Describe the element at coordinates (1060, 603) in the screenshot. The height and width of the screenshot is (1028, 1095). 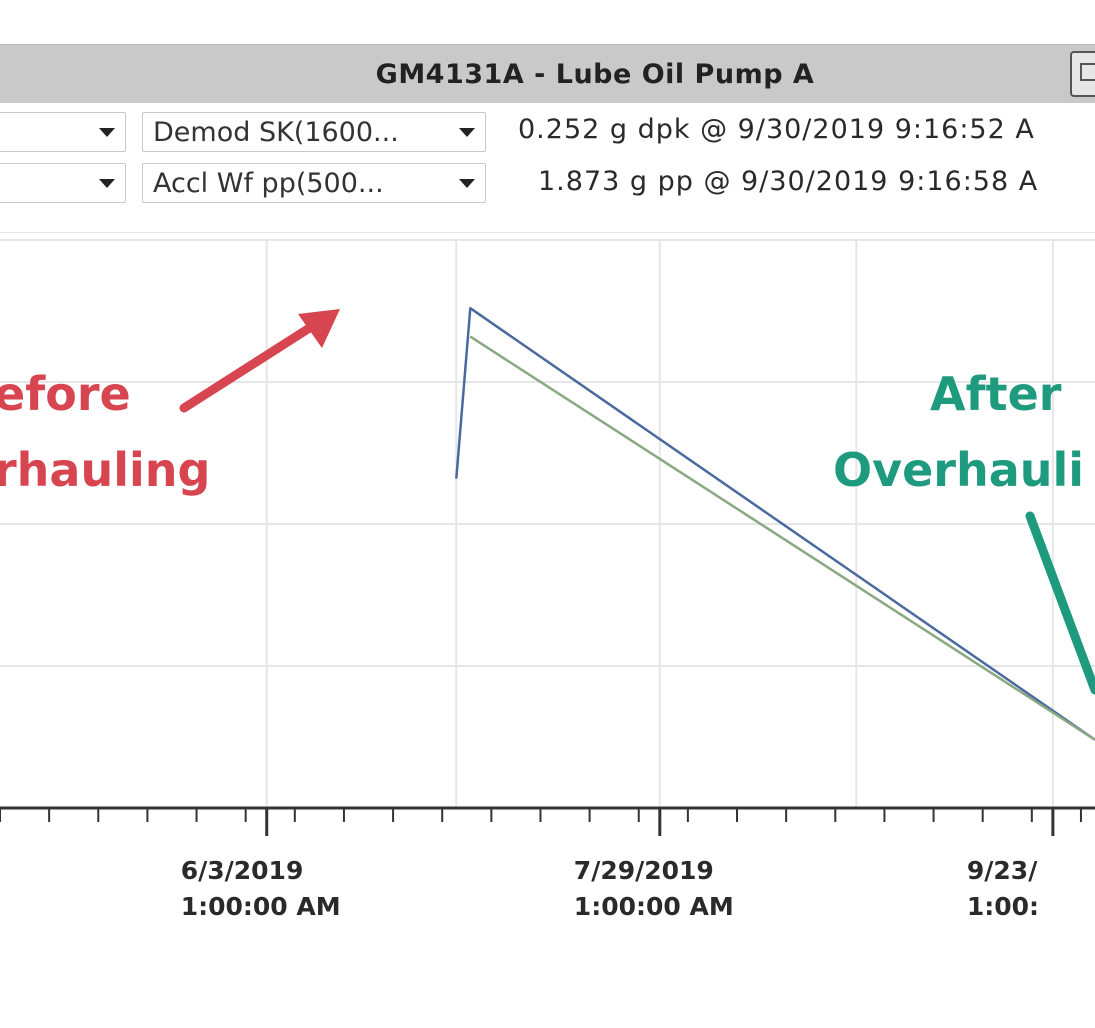
I see `after-arrow-icon` at that location.